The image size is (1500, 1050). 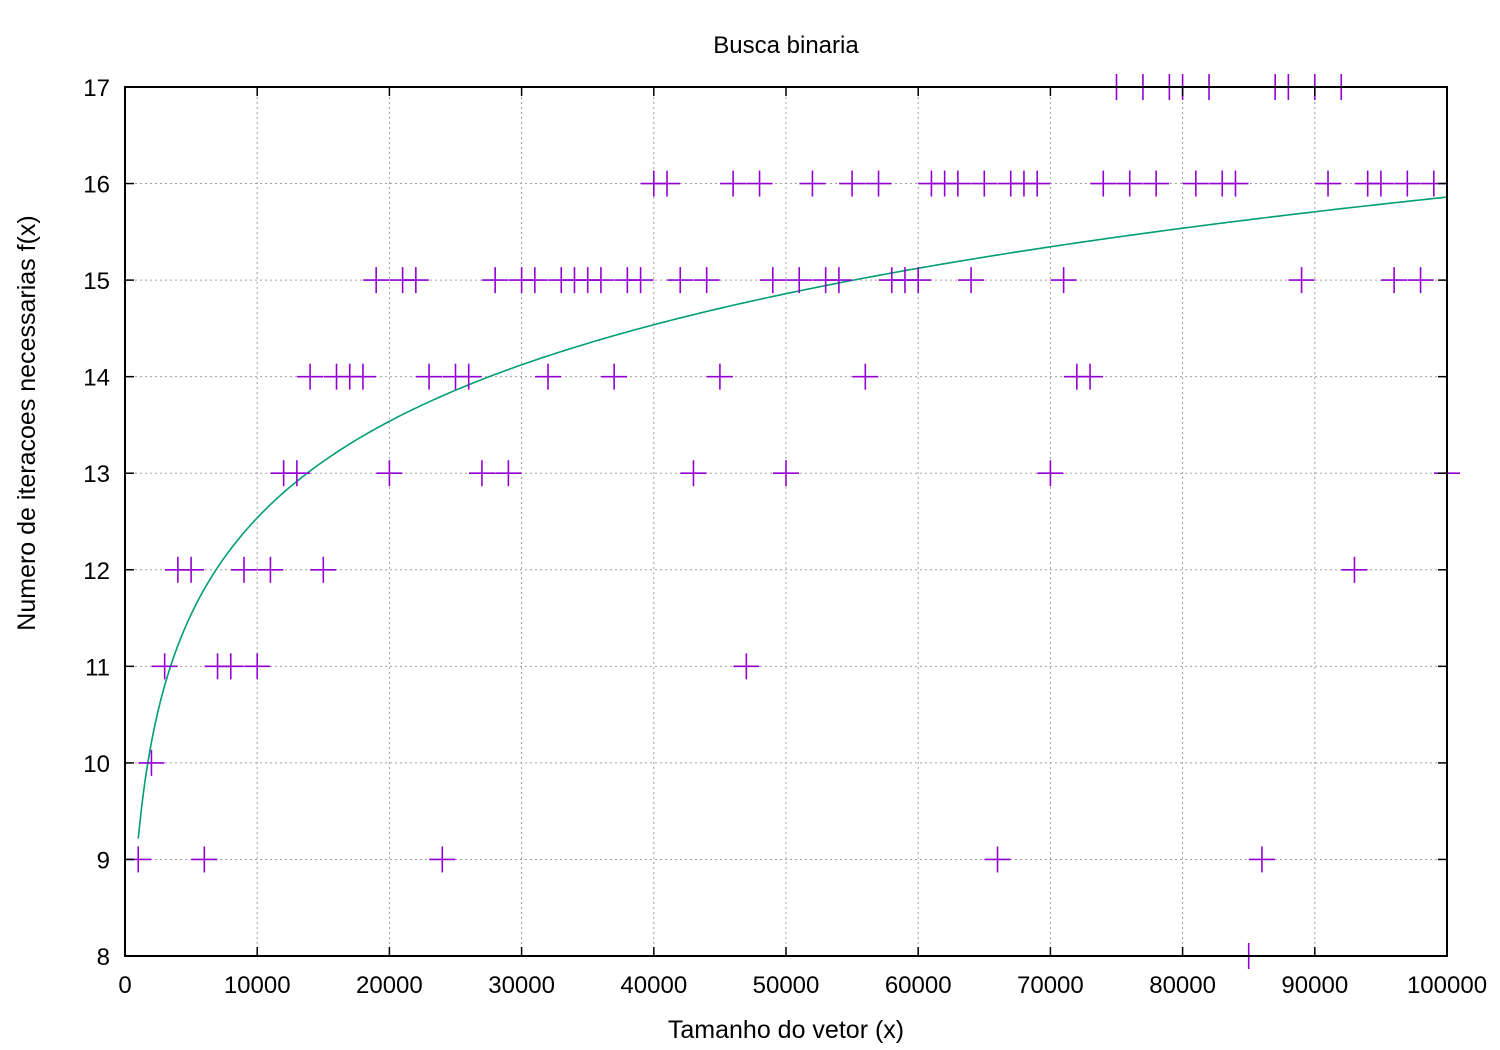 What do you see at coordinates (103, 860) in the screenshot?
I see `y-tick-label: 9` at bounding box center [103, 860].